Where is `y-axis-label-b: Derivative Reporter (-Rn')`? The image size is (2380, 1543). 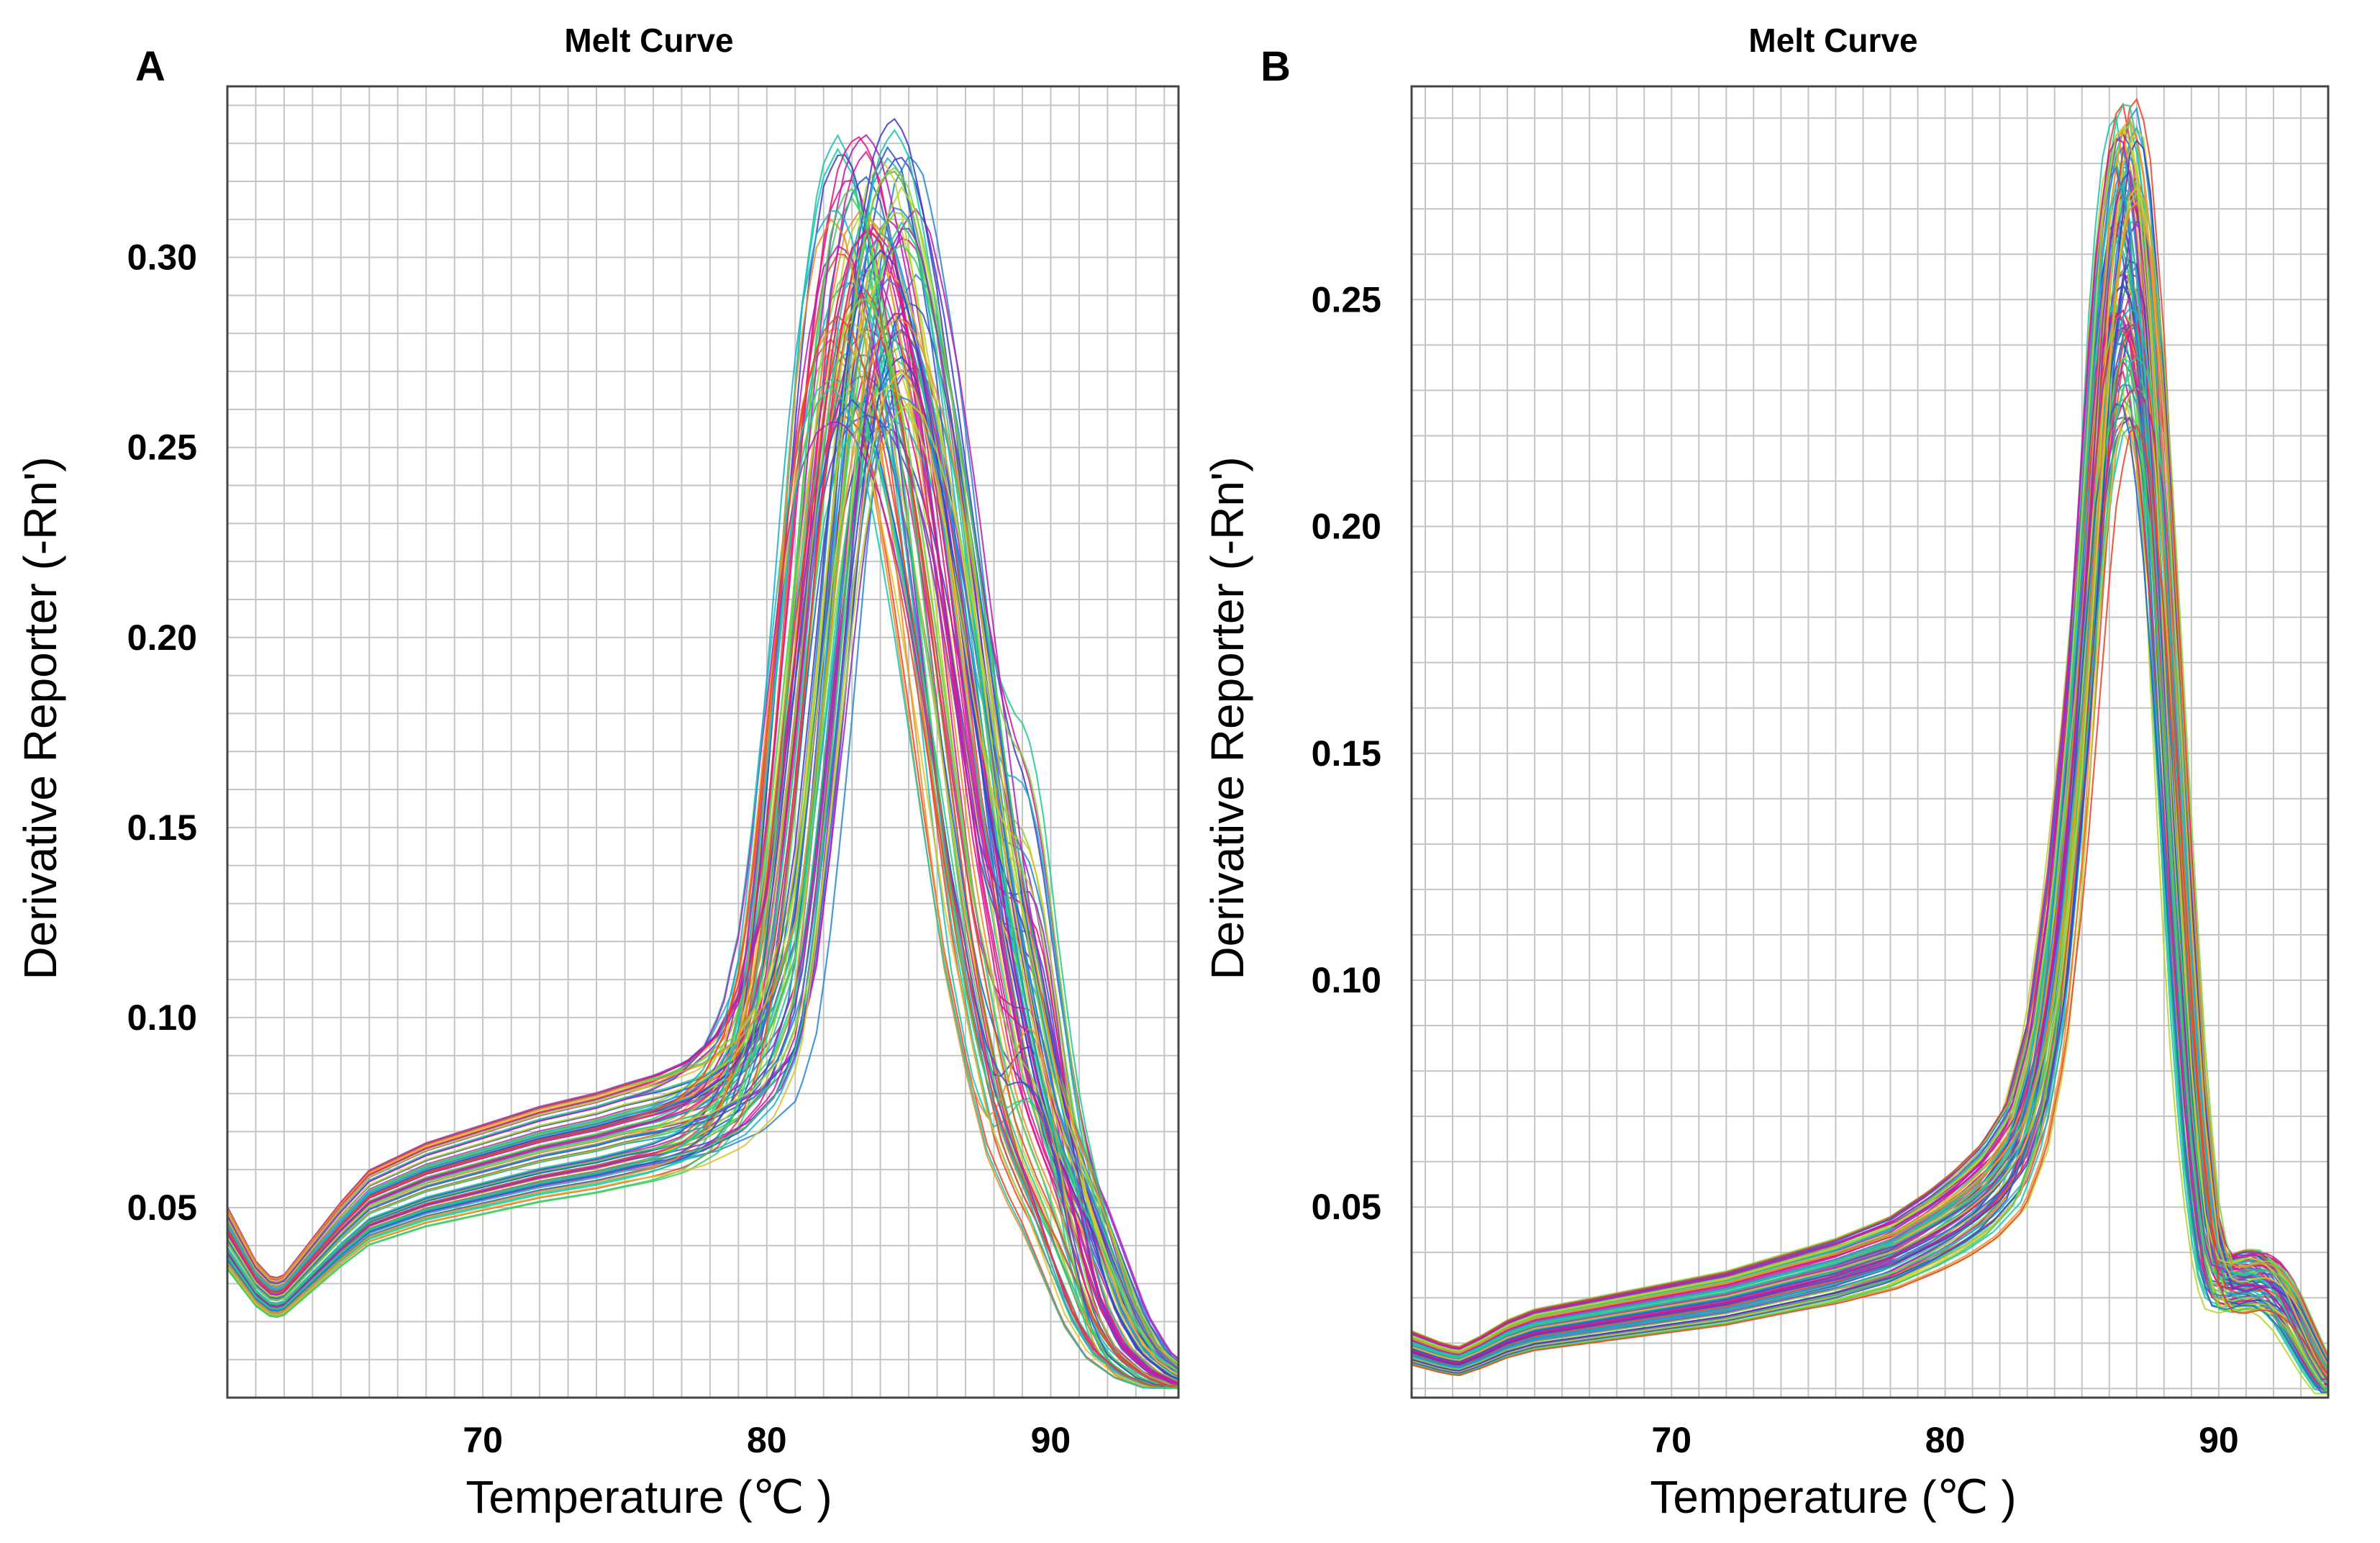 y-axis-label-b: Derivative Reporter (-Rn') is located at coordinates (1227, 718).